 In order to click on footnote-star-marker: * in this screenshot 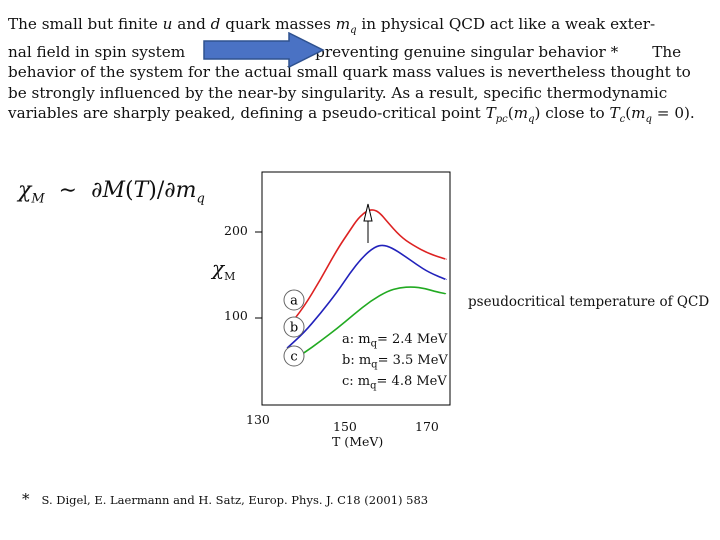, I will do `click(614, 51)`.